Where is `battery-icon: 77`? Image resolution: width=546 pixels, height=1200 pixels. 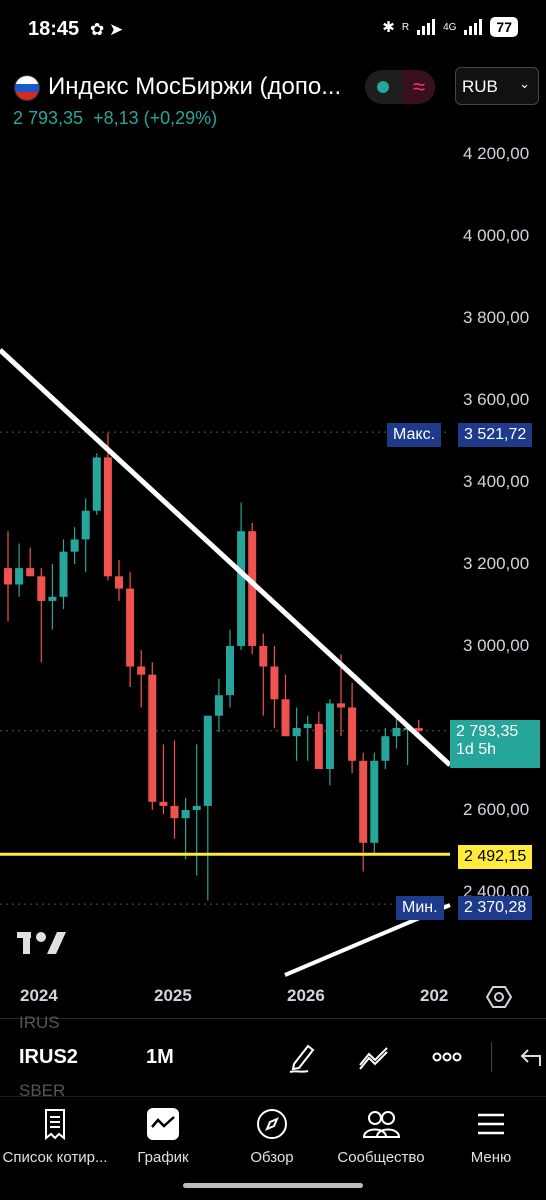 battery-icon: 77 is located at coordinates (504, 27).